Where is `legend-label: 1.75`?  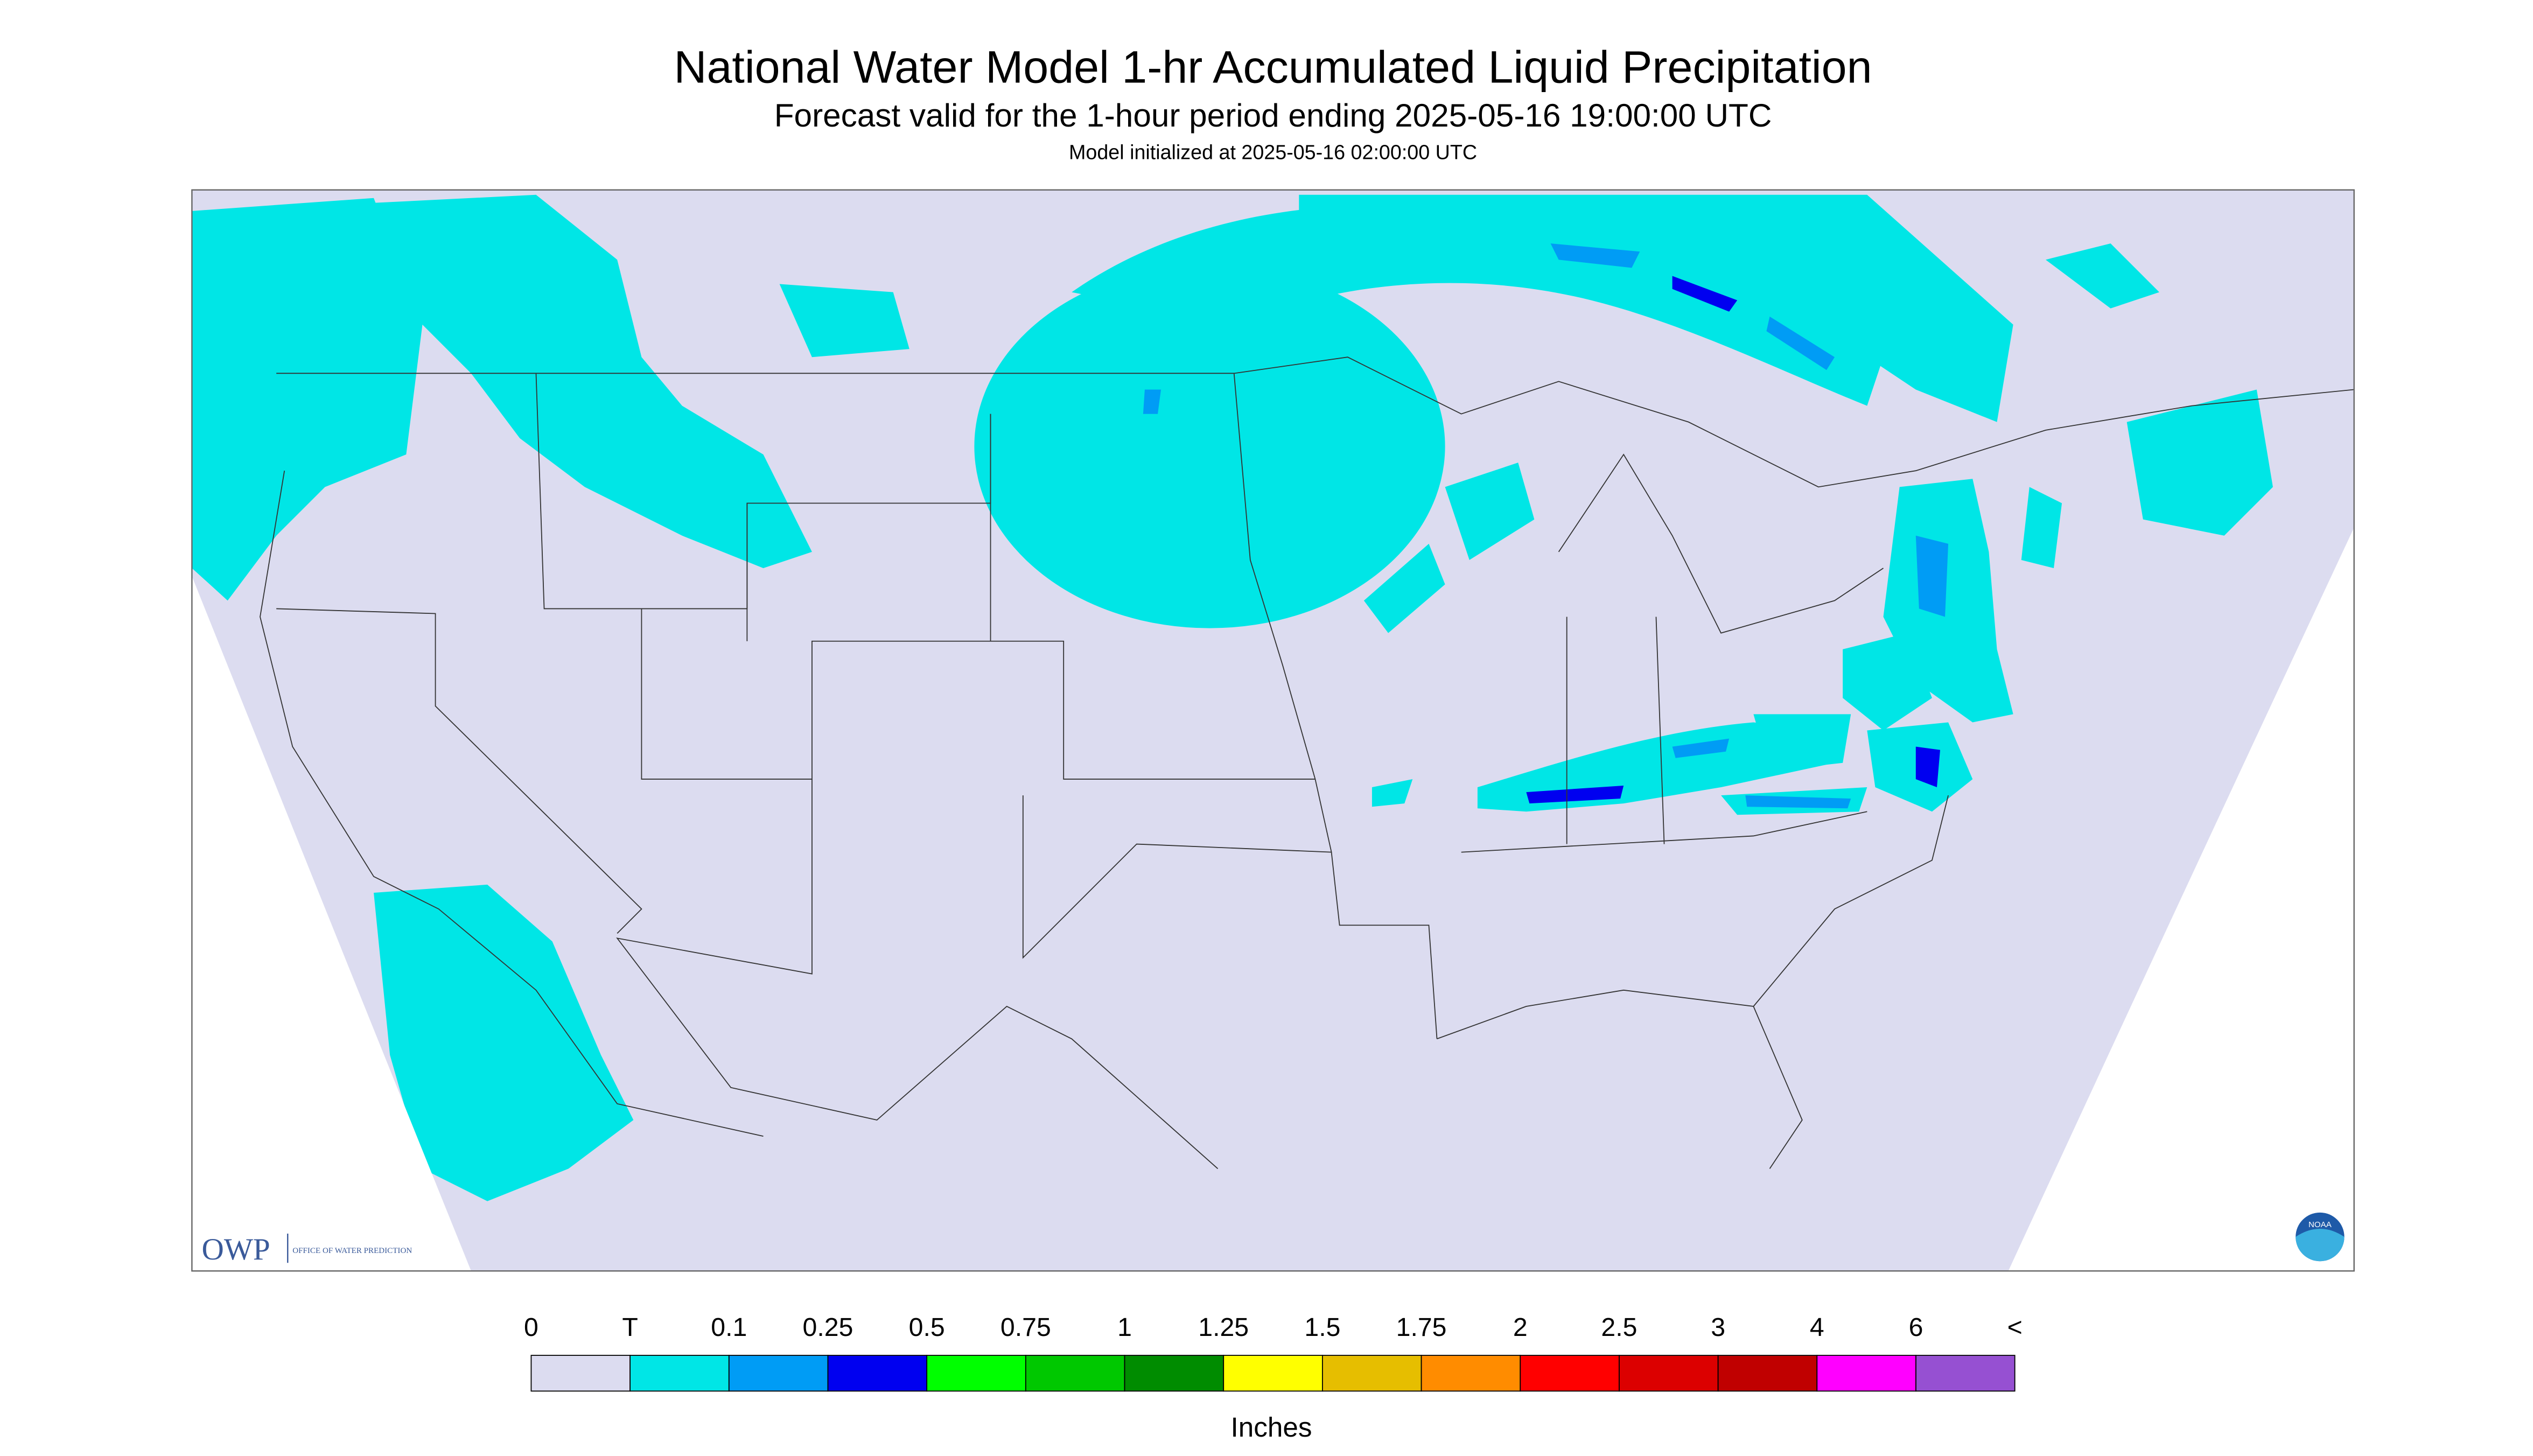
legend-label: 1.75 is located at coordinates (1422, 1327).